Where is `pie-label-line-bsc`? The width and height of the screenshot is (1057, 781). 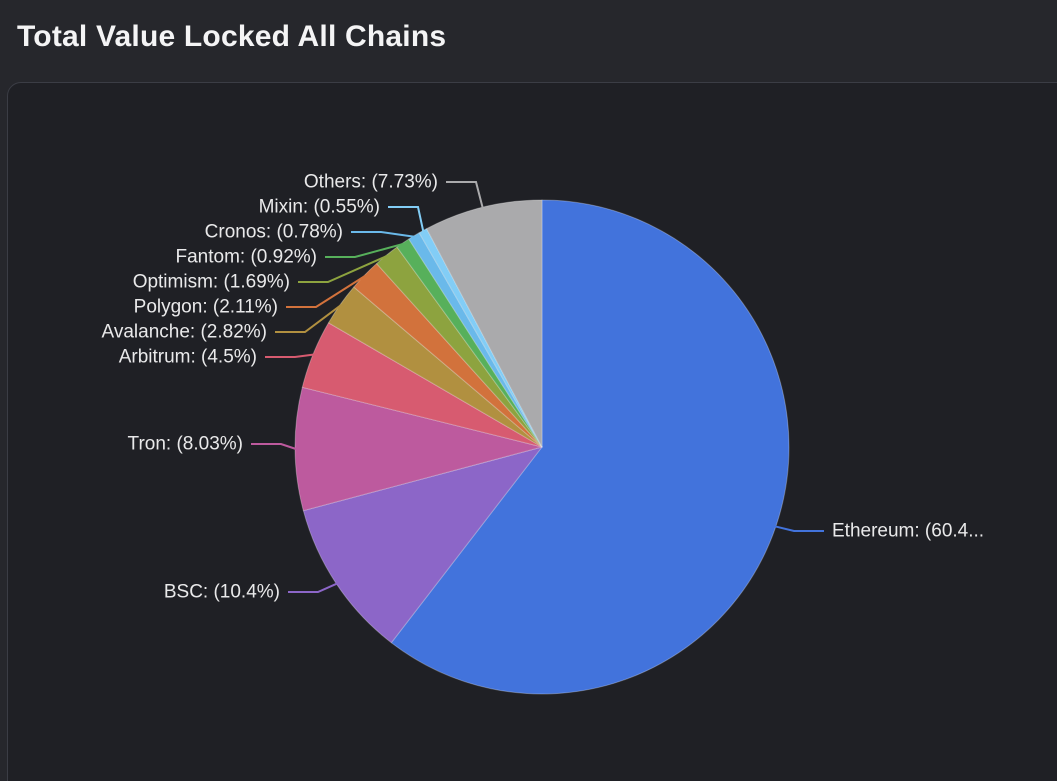
pie-label-line-bsc is located at coordinates (313, 587).